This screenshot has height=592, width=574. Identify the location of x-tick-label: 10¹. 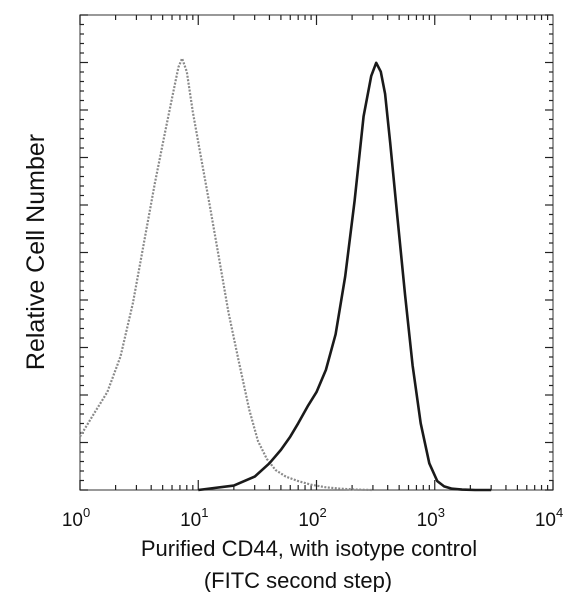
(194, 518).